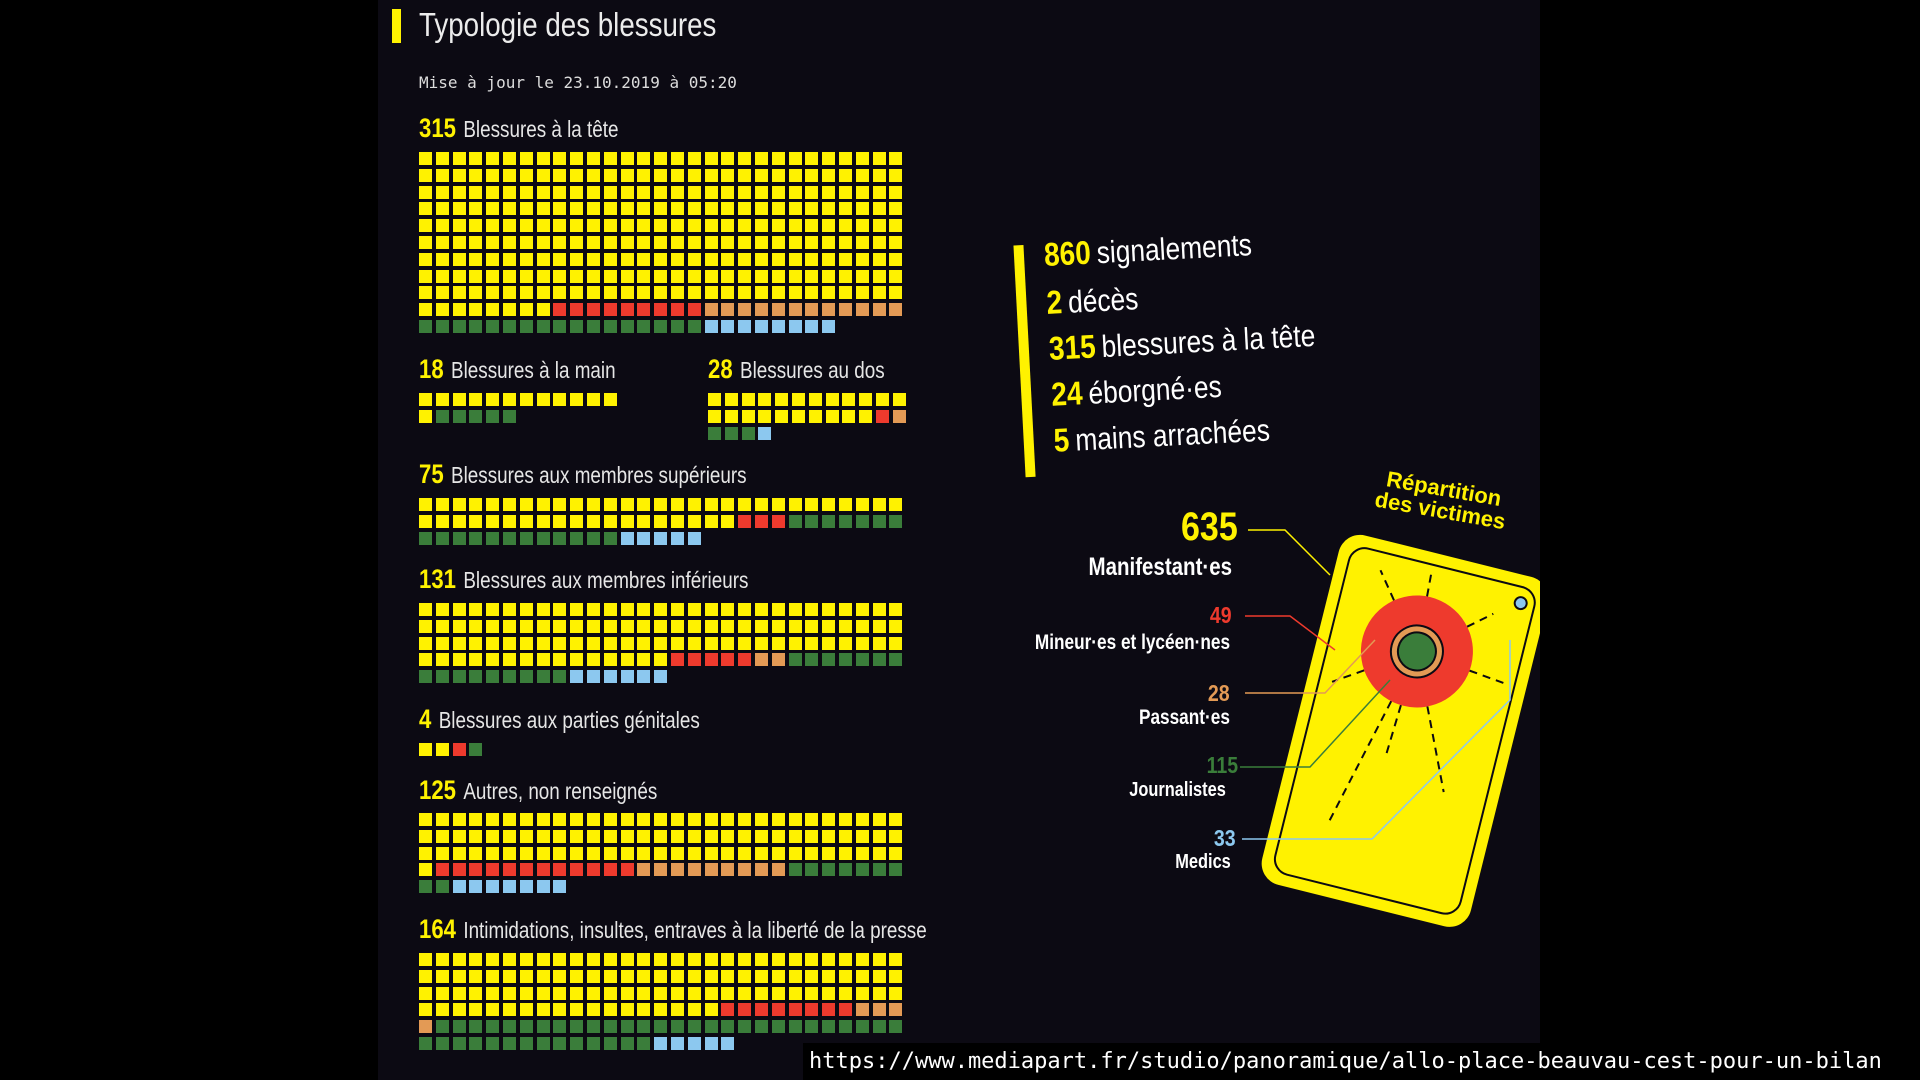  What do you see at coordinates (1132, 642) in the screenshot?
I see `victim-label-mineurs: Mineur·es et lycéen·nes` at bounding box center [1132, 642].